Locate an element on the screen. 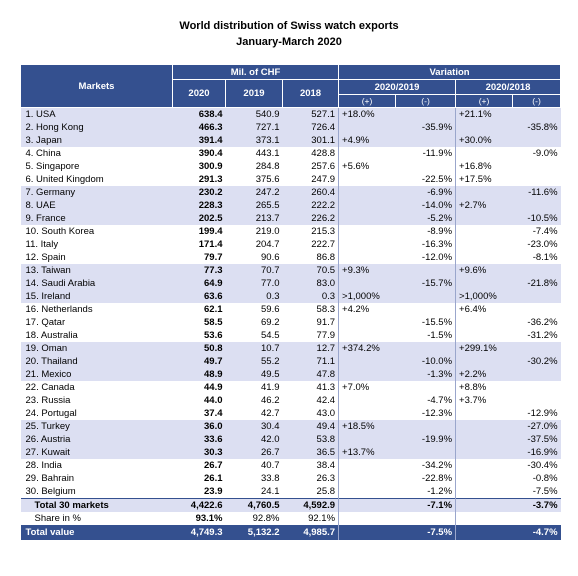 Image resolution: width=578 pixels, height=576 pixels. value-cell: -35.8% is located at coordinates (536, 127).